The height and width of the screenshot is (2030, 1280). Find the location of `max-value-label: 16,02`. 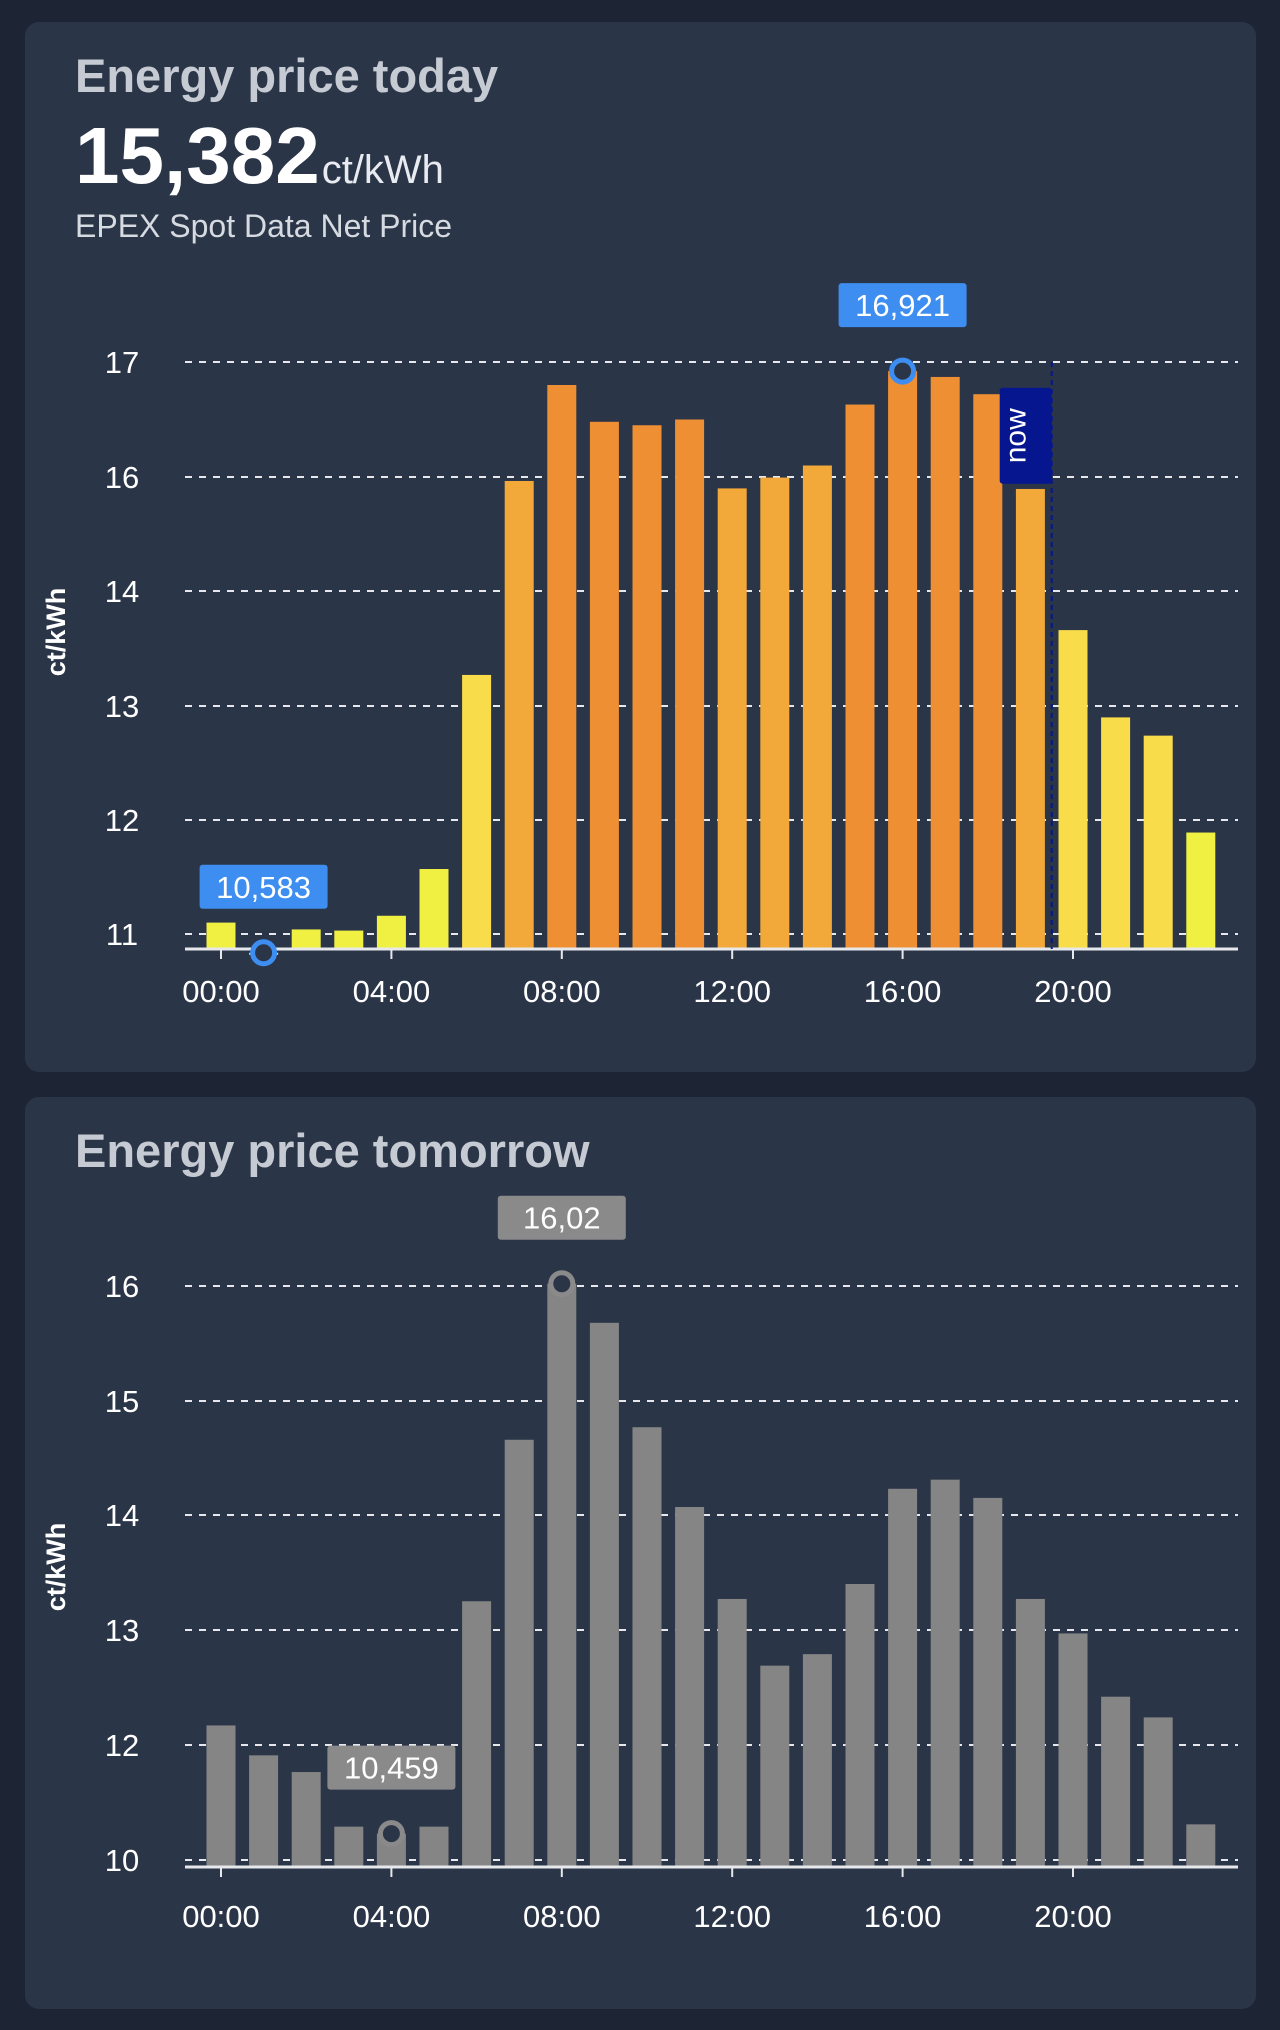

max-value-label: 16,02 is located at coordinates (562, 1218).